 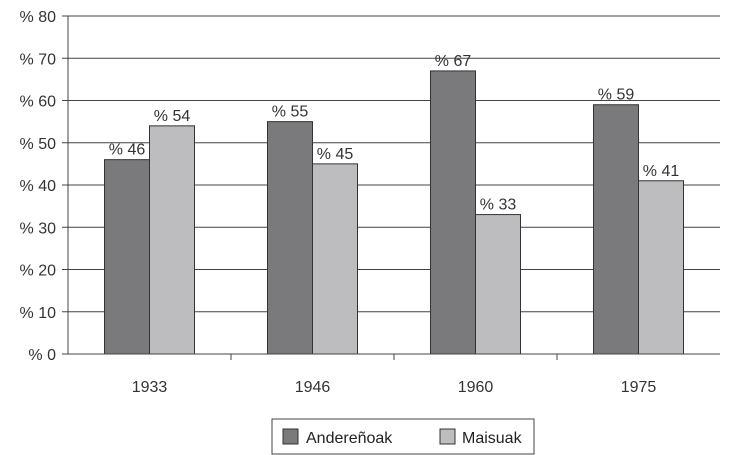 What do you see at coordinates (150, 387) in the screenshot?
I see `x-tick-label: 1933` at bounding box center [150, 387].